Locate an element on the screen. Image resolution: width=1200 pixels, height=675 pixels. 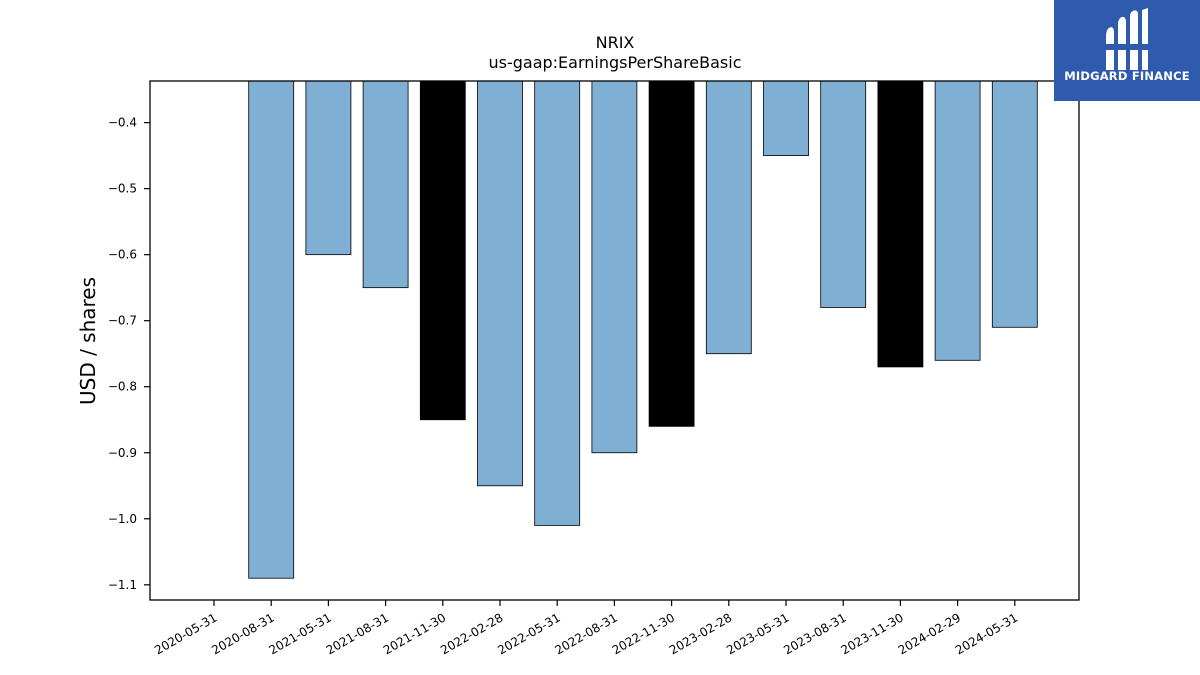
x-tick-label: 2020-08-31 is located at coordinates (242, 633).